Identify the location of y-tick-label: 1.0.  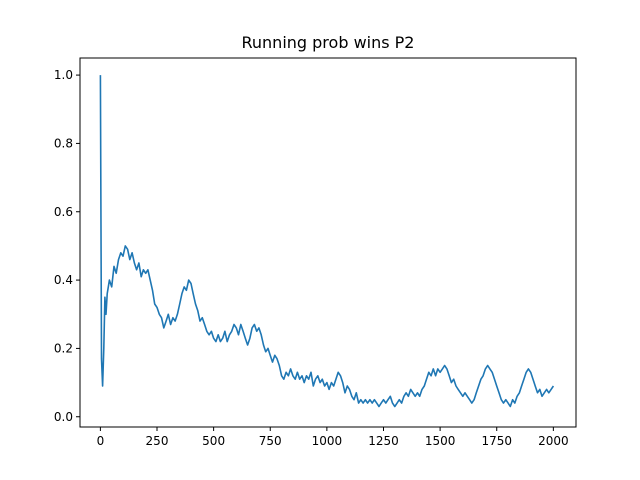
(63, 75).